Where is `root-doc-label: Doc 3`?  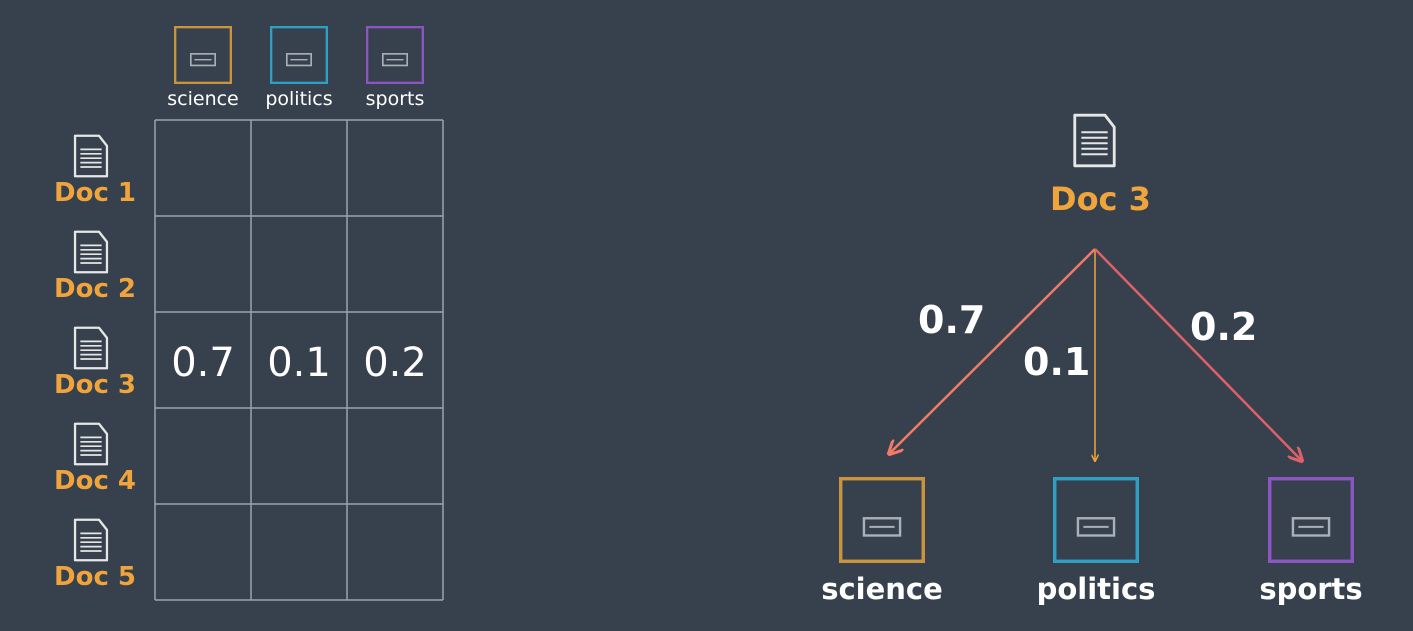
root-doc-label: Doc 3 is located at coordinates (1100, 199).